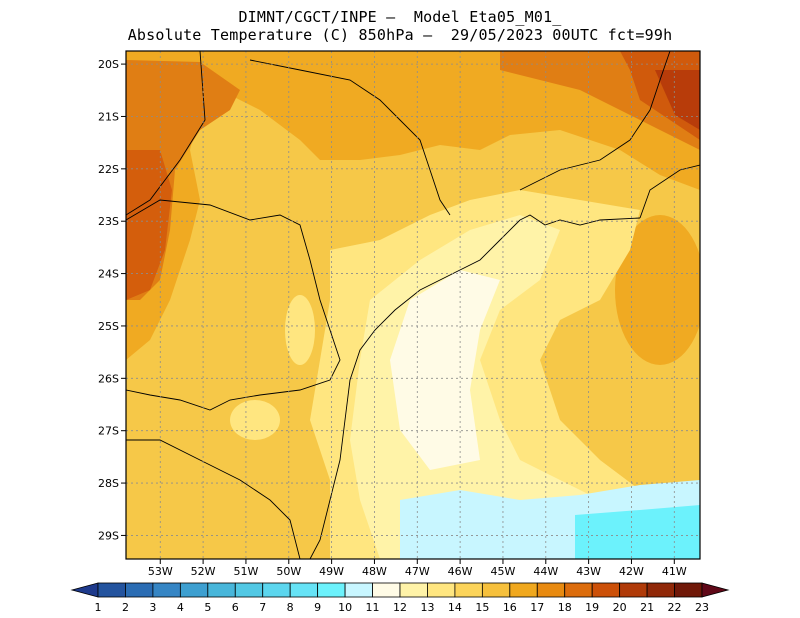 Image resolution: width=800 pixels, height=618 pixels. I want to click on lon-label: 41W, so click(674, 571).